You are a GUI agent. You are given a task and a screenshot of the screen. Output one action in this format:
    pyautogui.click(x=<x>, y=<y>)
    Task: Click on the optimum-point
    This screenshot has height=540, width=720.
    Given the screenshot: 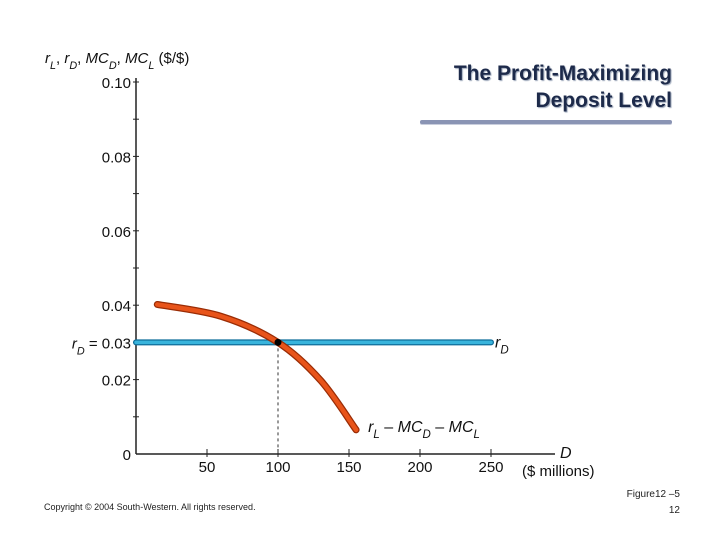 What is the action you would take?
    pyautogui.click(x=278, y=342)
    